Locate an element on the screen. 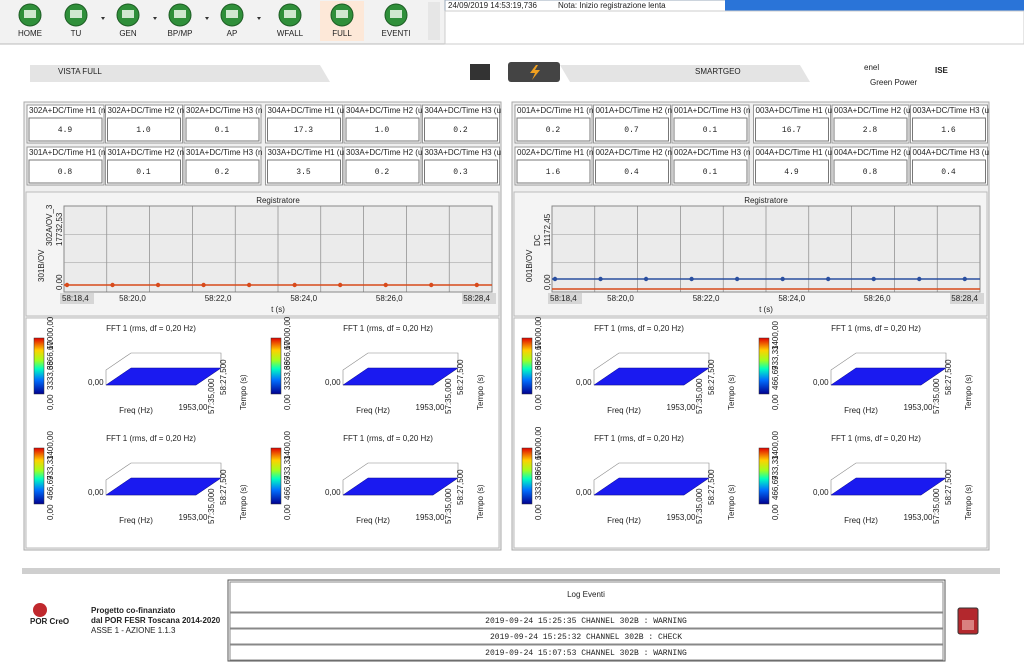 Image resolution: width=1024 pixels, height=666 pixels. colorbar-label: 1400,00 is located at coordinates (287, 445).